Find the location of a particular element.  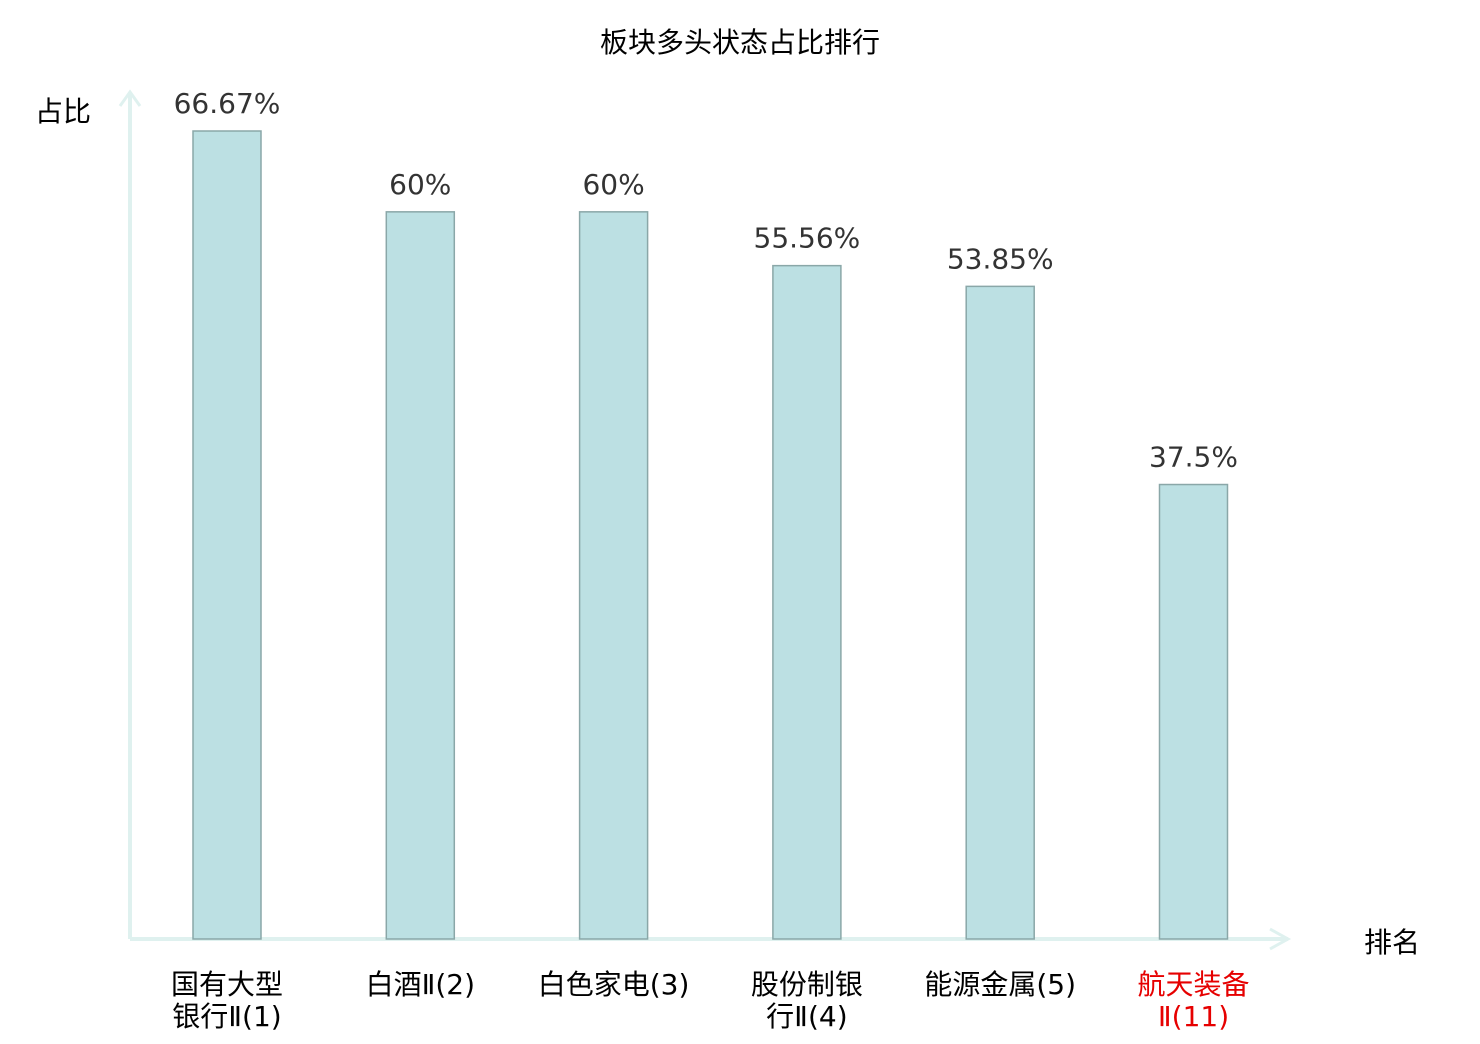

data-label: 37.5% is located at coordinates (1193, 457).